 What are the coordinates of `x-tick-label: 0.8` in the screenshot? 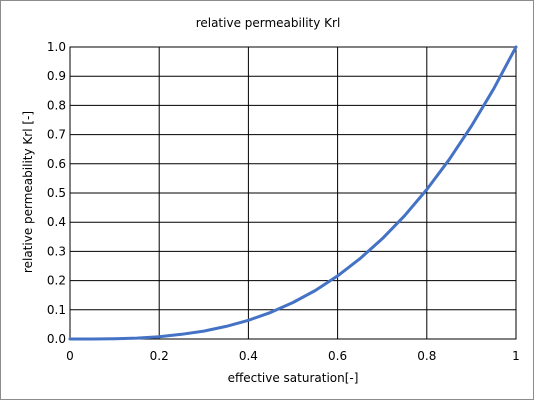 It's located at (426, 356).